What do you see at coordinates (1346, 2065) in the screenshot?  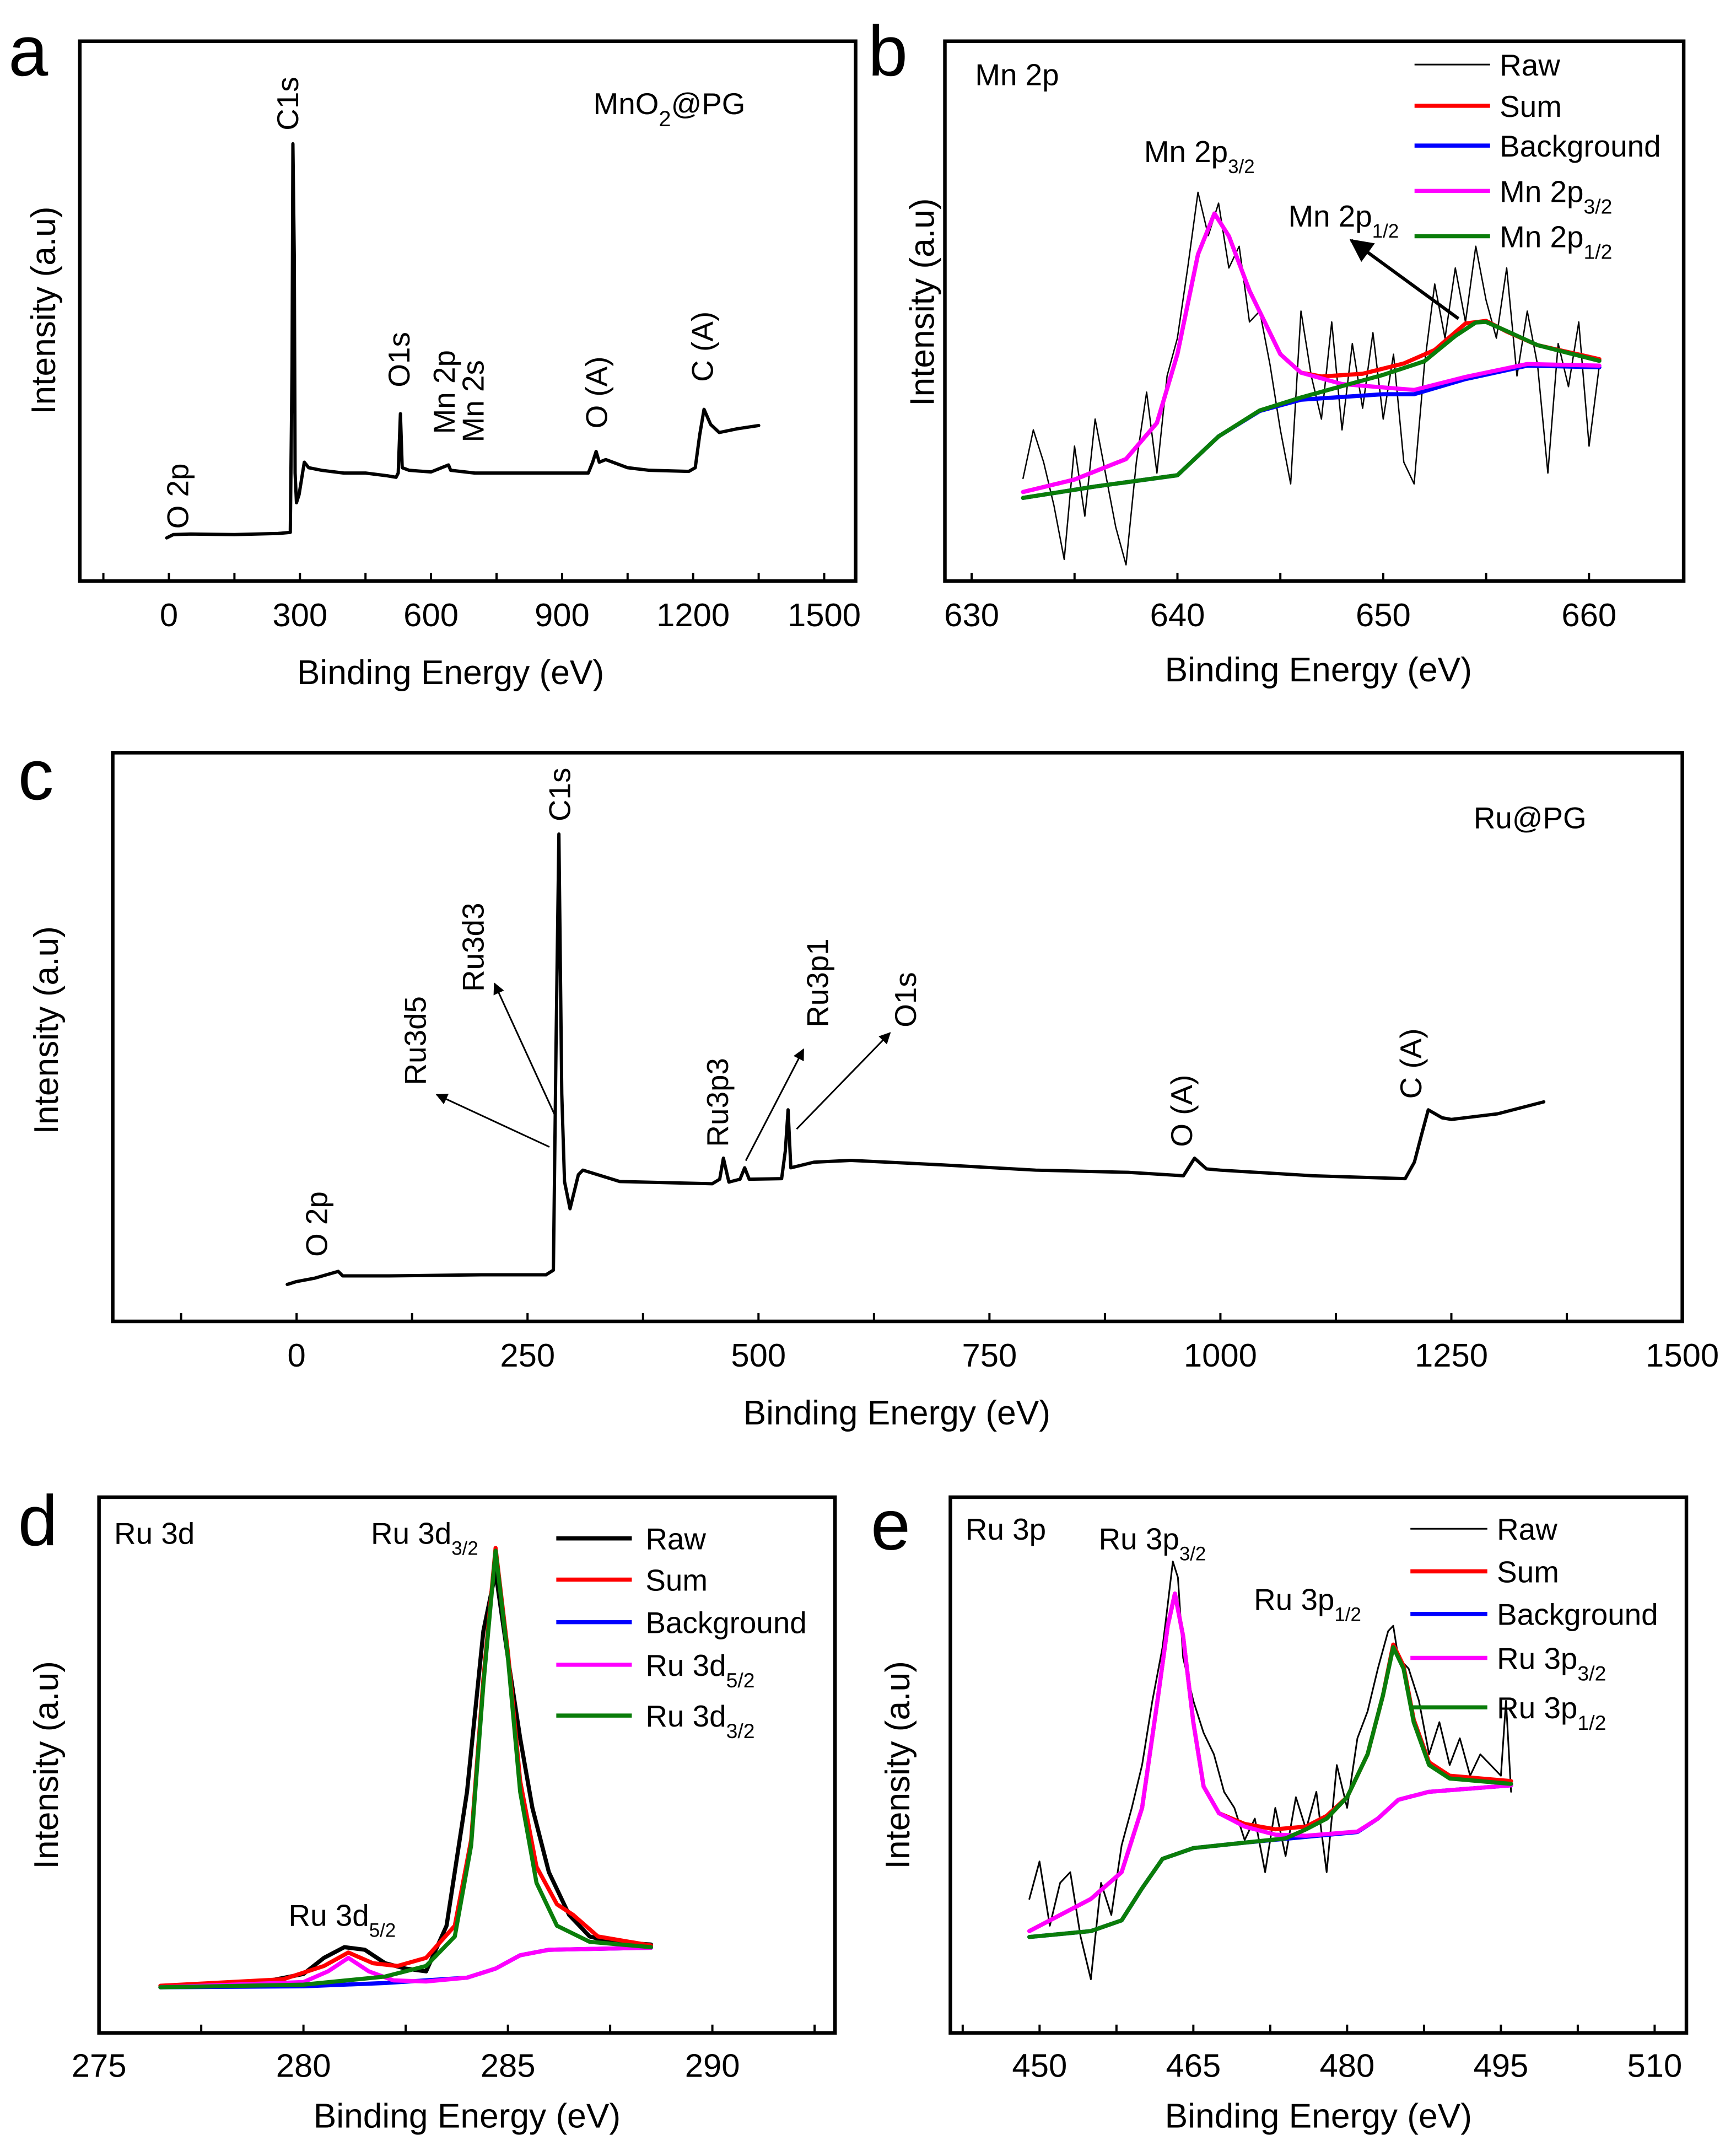 I see `x-tick-label: 480` at bounding box center [1346, 2065].